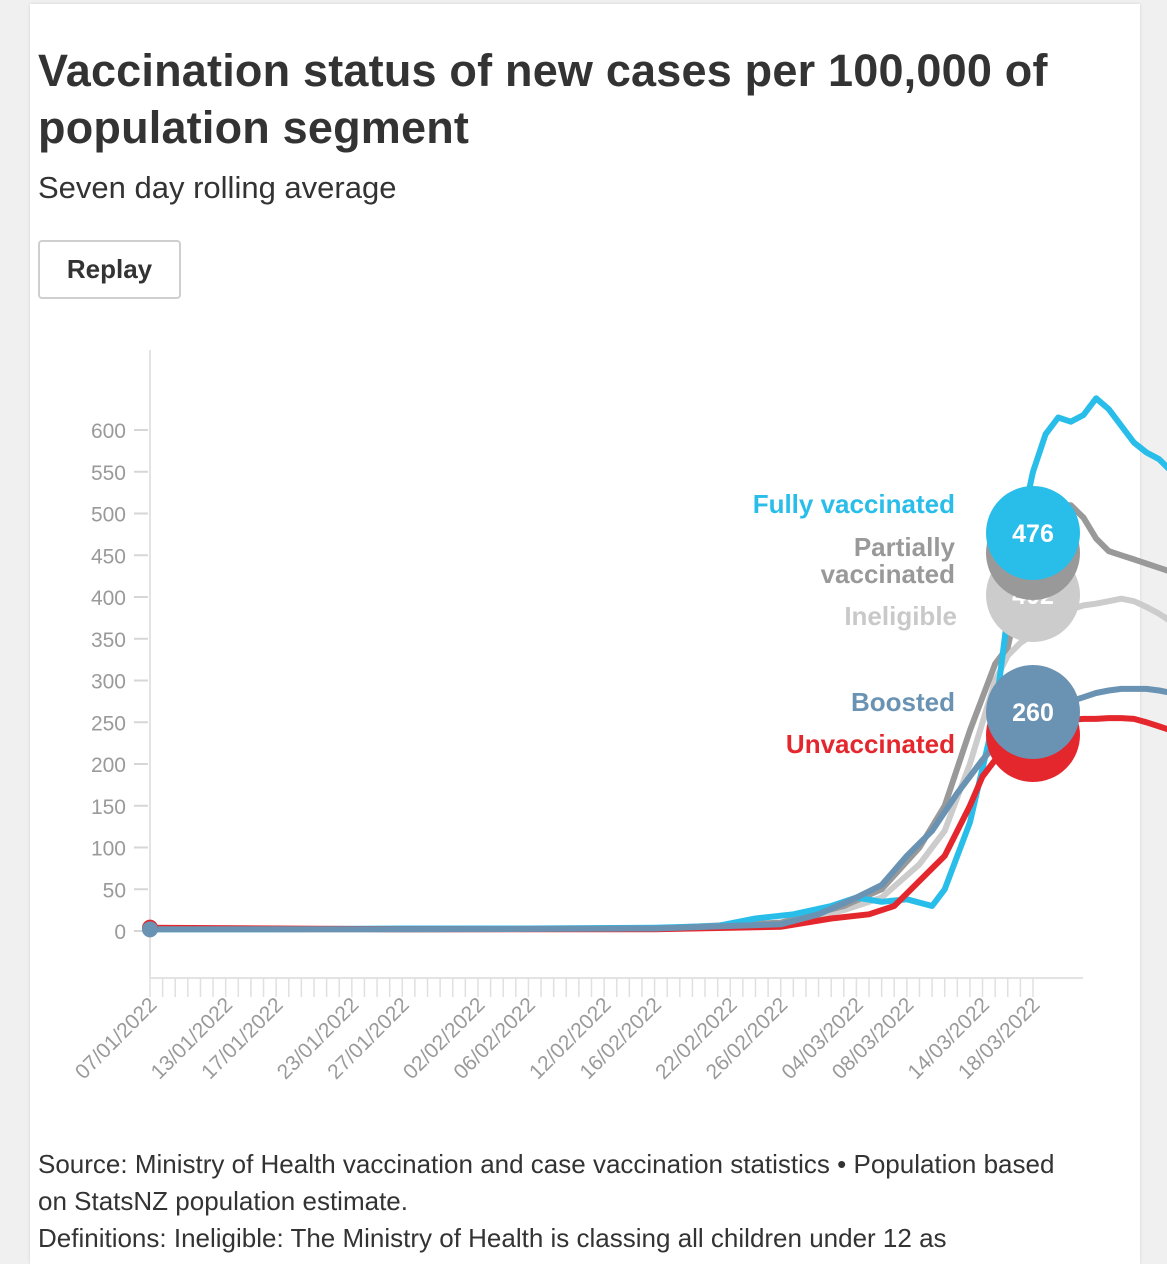 The width and height of the screenshot is (1167, 1264). I want to click on y-tick-label: 50, so click(114, 890).